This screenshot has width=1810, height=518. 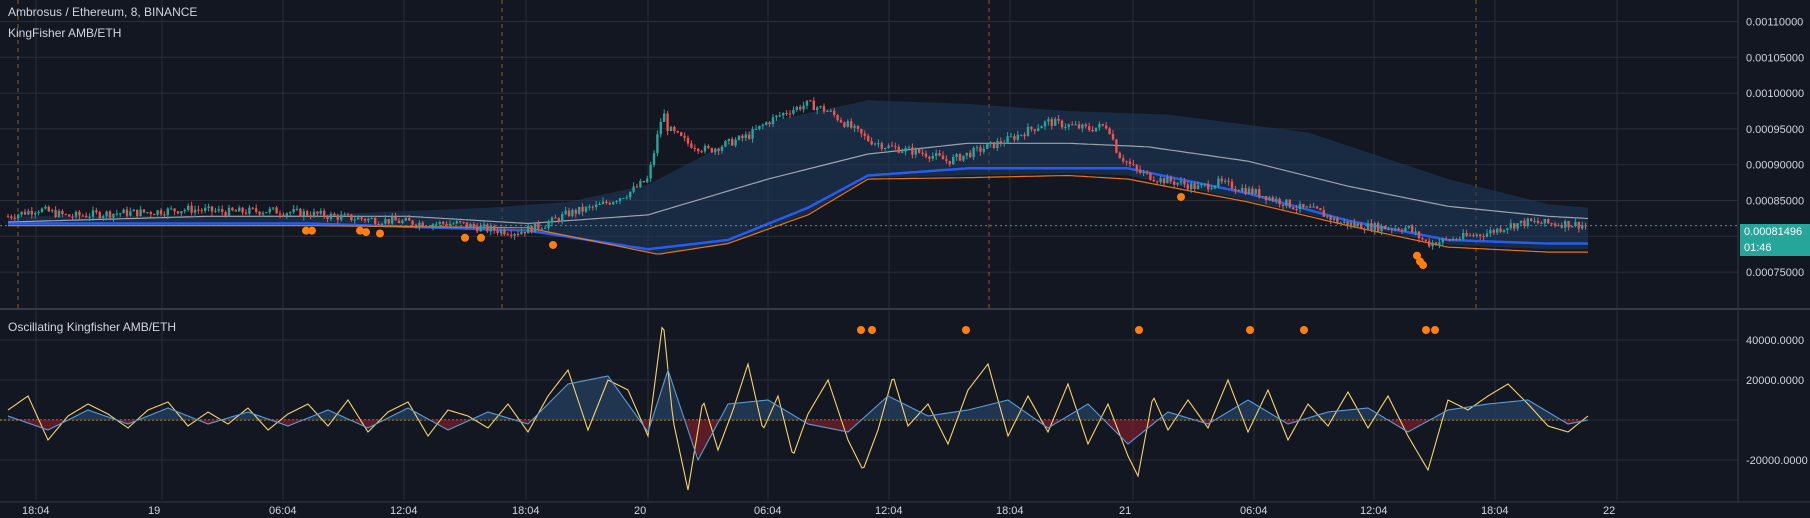 What do you see at coordinates (1775, 273) in the screenshot?
I see `y-tick-label: 0.00075000` at bounding box center [1775, 273].